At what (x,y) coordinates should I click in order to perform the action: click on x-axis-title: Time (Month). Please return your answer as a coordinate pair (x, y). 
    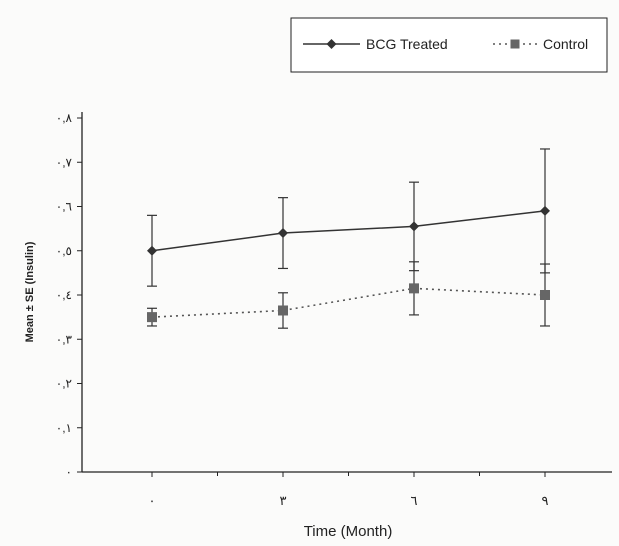
    Looking at the image, I should click on (348, 531).